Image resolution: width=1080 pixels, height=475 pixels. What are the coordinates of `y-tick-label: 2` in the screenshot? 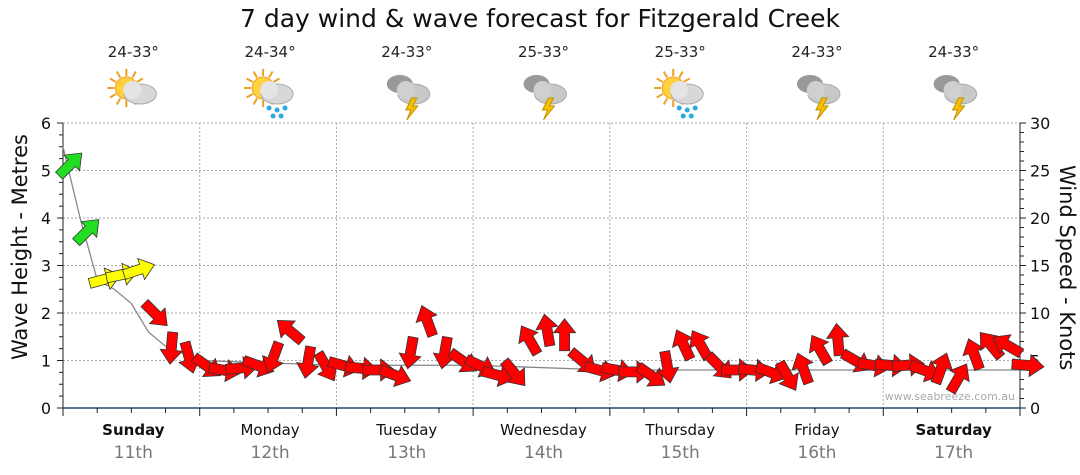 It's located at (46, 313).